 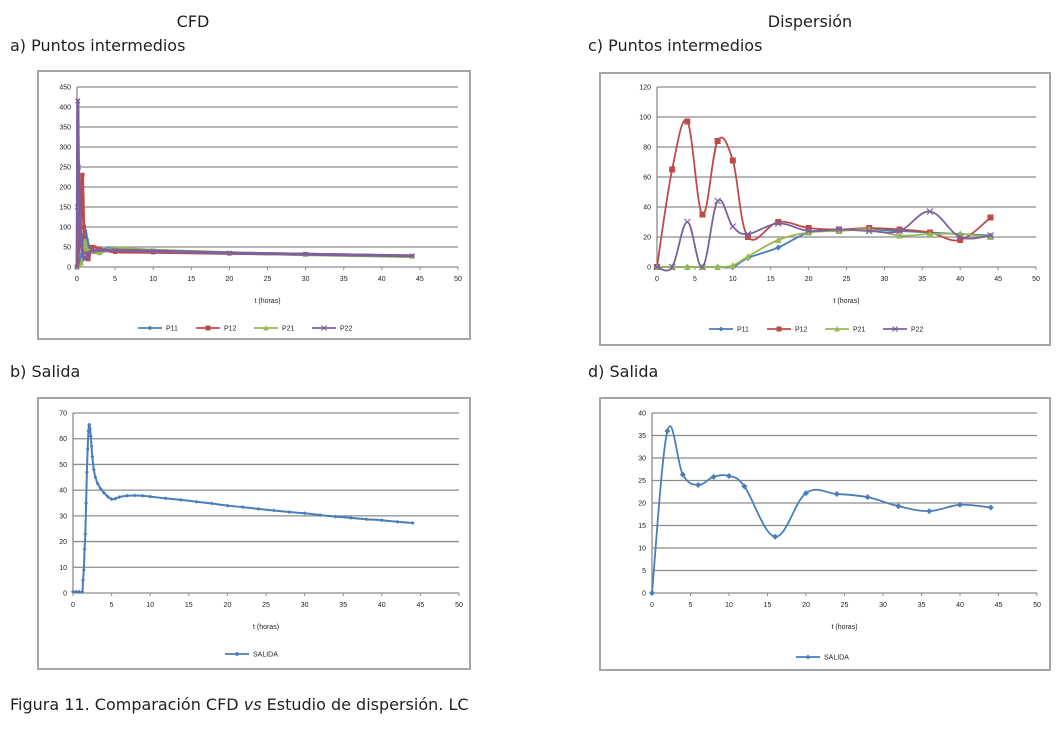 What do you see at coordinates (642, 526) in the screenshot?
I see `y-tick-label: 15` at bounding box center [642, 526].